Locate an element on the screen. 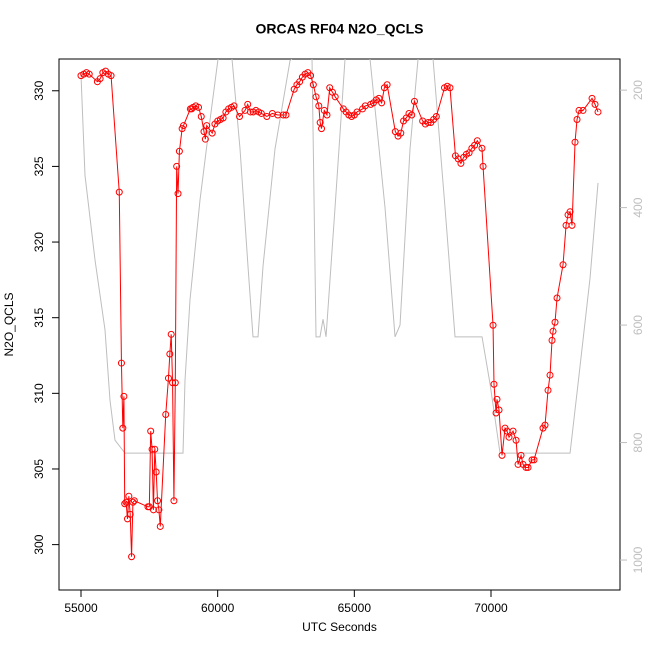 The image size is (650, 650). chart-title: ORCAS RF04 N2O_QCLS is located at coordinates (339, 29).